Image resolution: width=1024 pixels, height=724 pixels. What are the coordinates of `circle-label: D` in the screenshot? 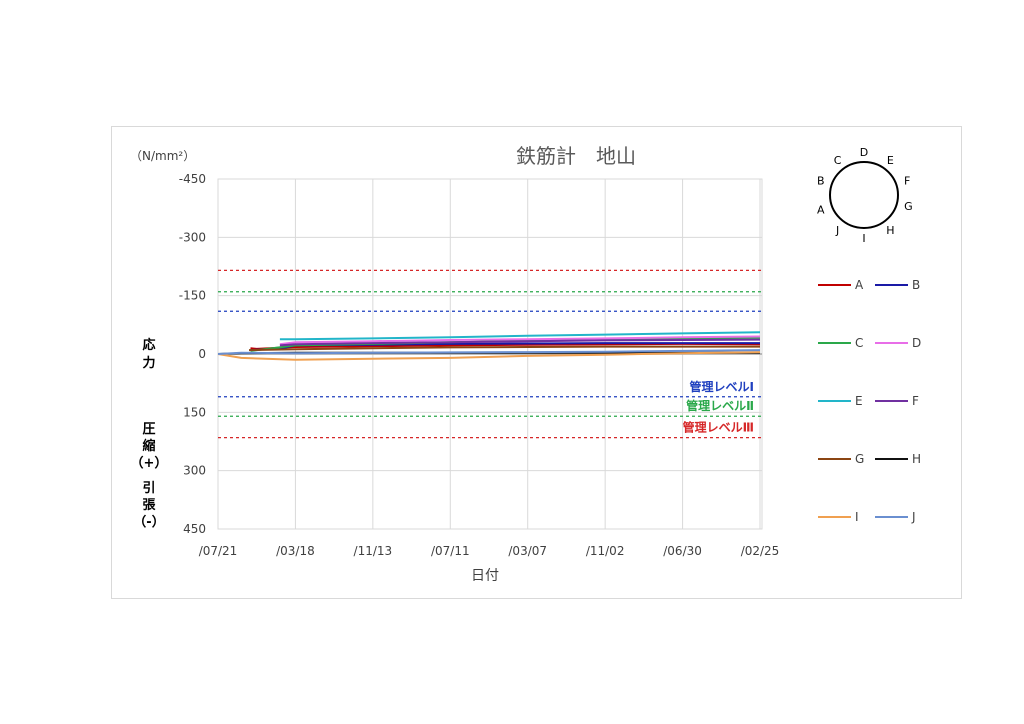 It's located at (864, 152).